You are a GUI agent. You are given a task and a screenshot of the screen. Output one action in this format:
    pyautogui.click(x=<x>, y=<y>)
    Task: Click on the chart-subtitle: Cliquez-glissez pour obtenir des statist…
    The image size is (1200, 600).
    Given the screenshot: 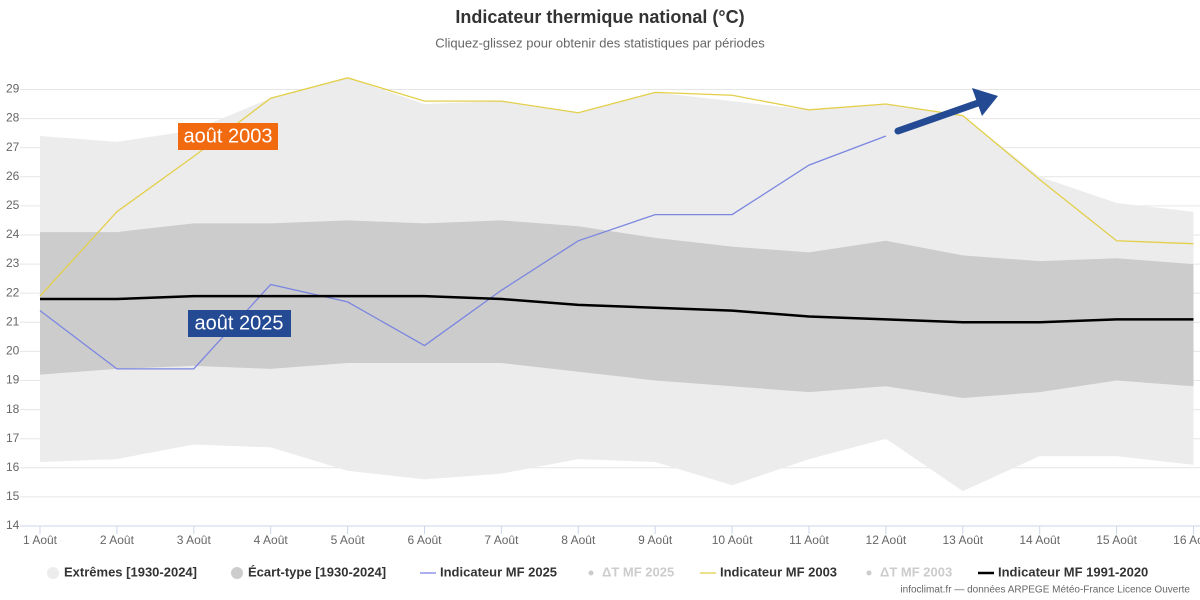 What is the action you would take?
    pyautogui.click(x=600, y=42)
    